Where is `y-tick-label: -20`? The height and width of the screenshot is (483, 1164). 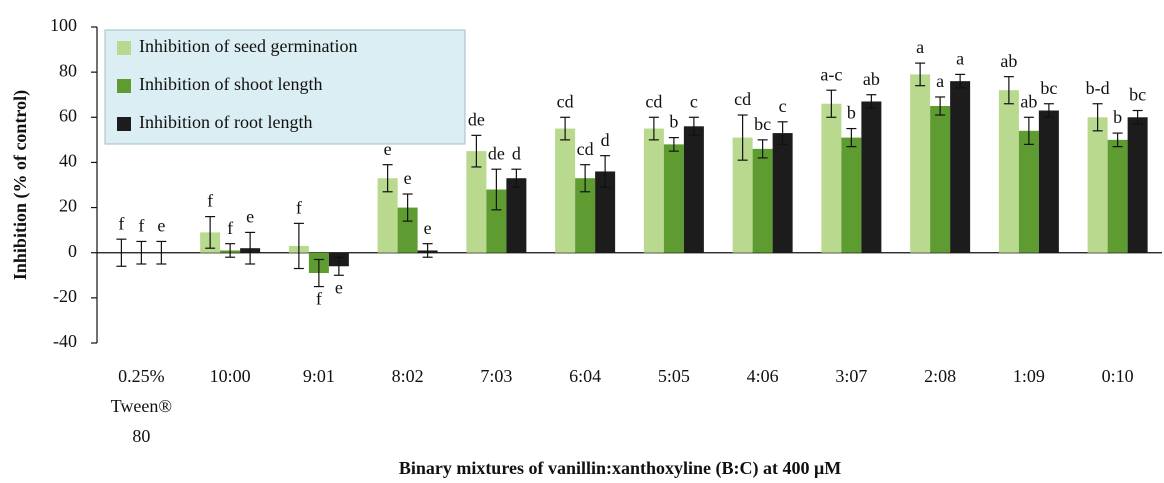 y-tick-label: -20 is located at coordinates (65, 296).